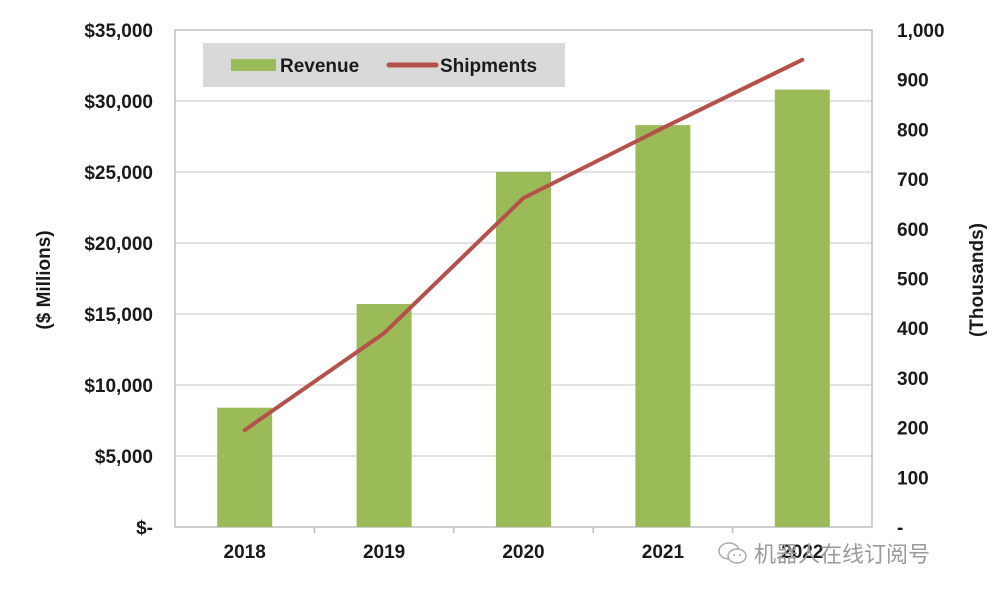 This screenshot has height=596, width=1000. What do you see at coordinates (118, 386) in the screenshot?
I see `left-tick-label: $10,000` at bounding box center [118, 386].